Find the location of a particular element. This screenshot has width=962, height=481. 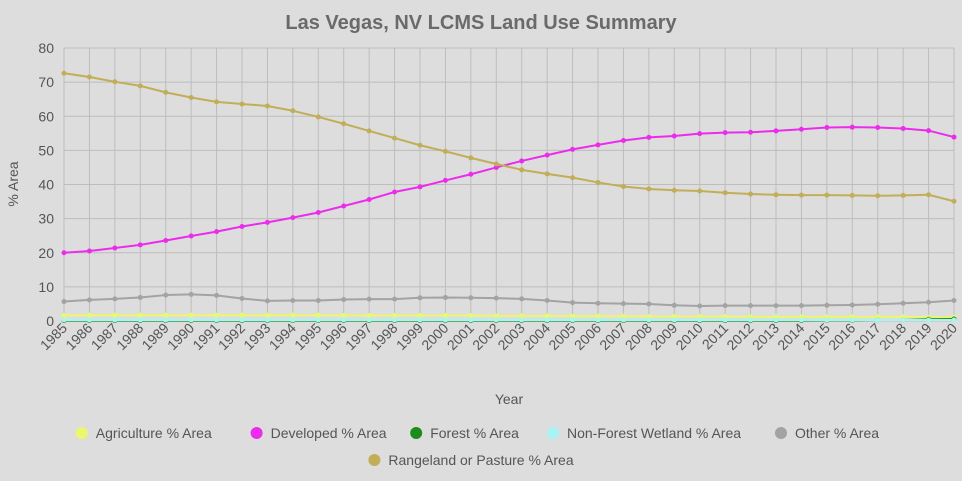

legend-item-other-area: Other % Area is located at coordinates (827, 433).